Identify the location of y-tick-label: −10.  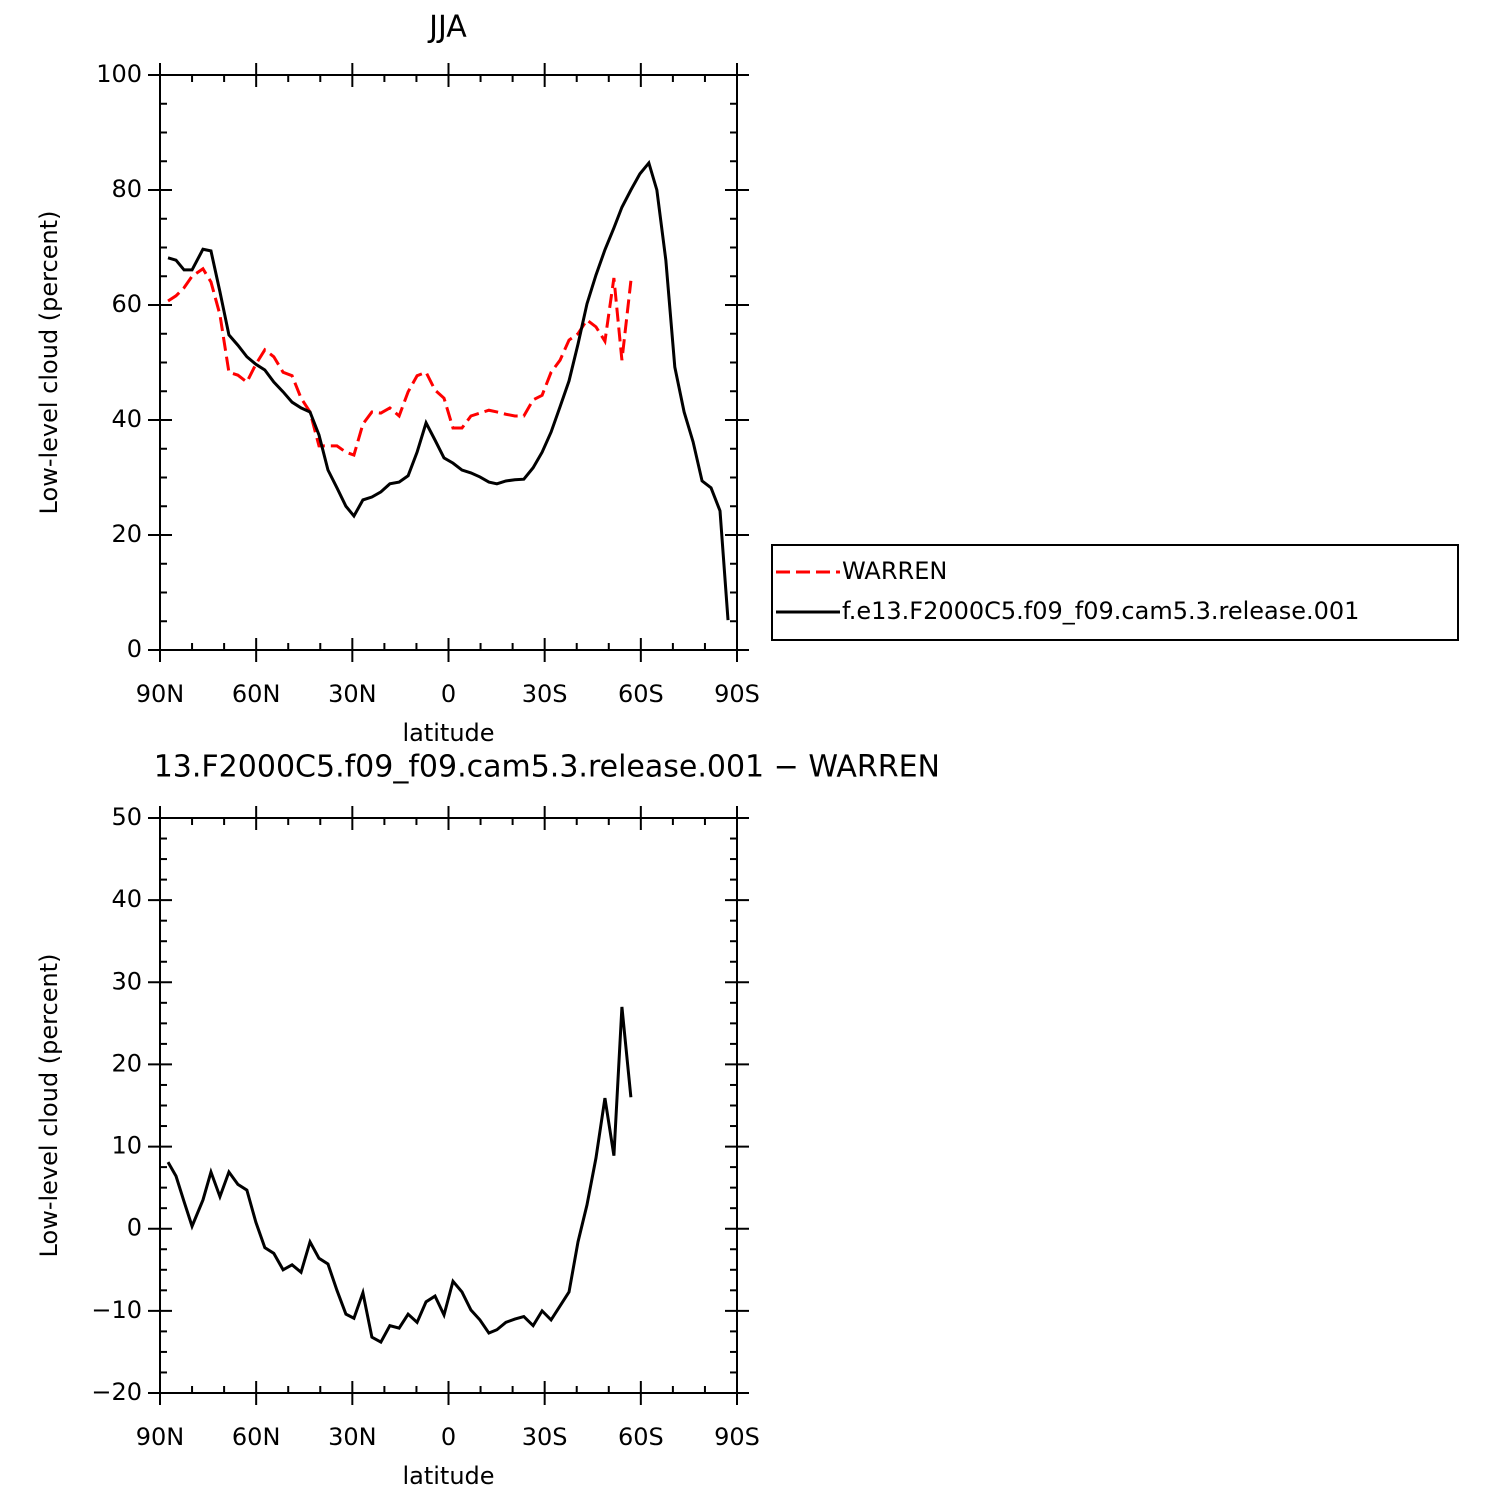
(116, 1310).